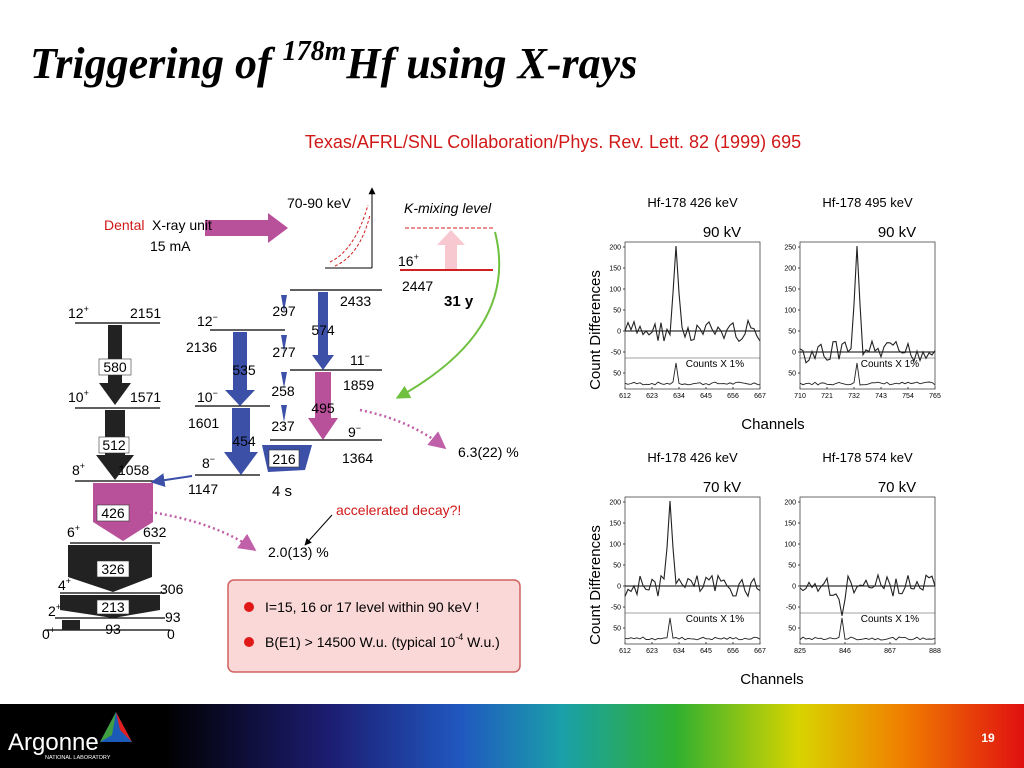 Image resolution: width=1024 pixels, height=768 pixels. Describe the element at coordinates (116, 727) in the screenshot. I see `logo-mark` at that location.